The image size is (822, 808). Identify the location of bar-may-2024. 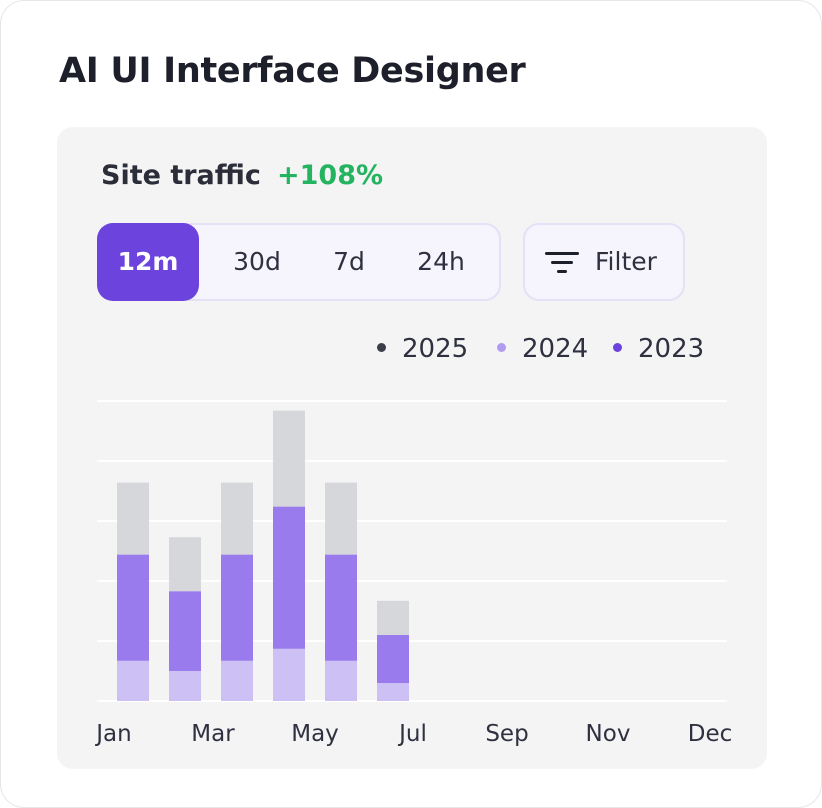
(341, 607).